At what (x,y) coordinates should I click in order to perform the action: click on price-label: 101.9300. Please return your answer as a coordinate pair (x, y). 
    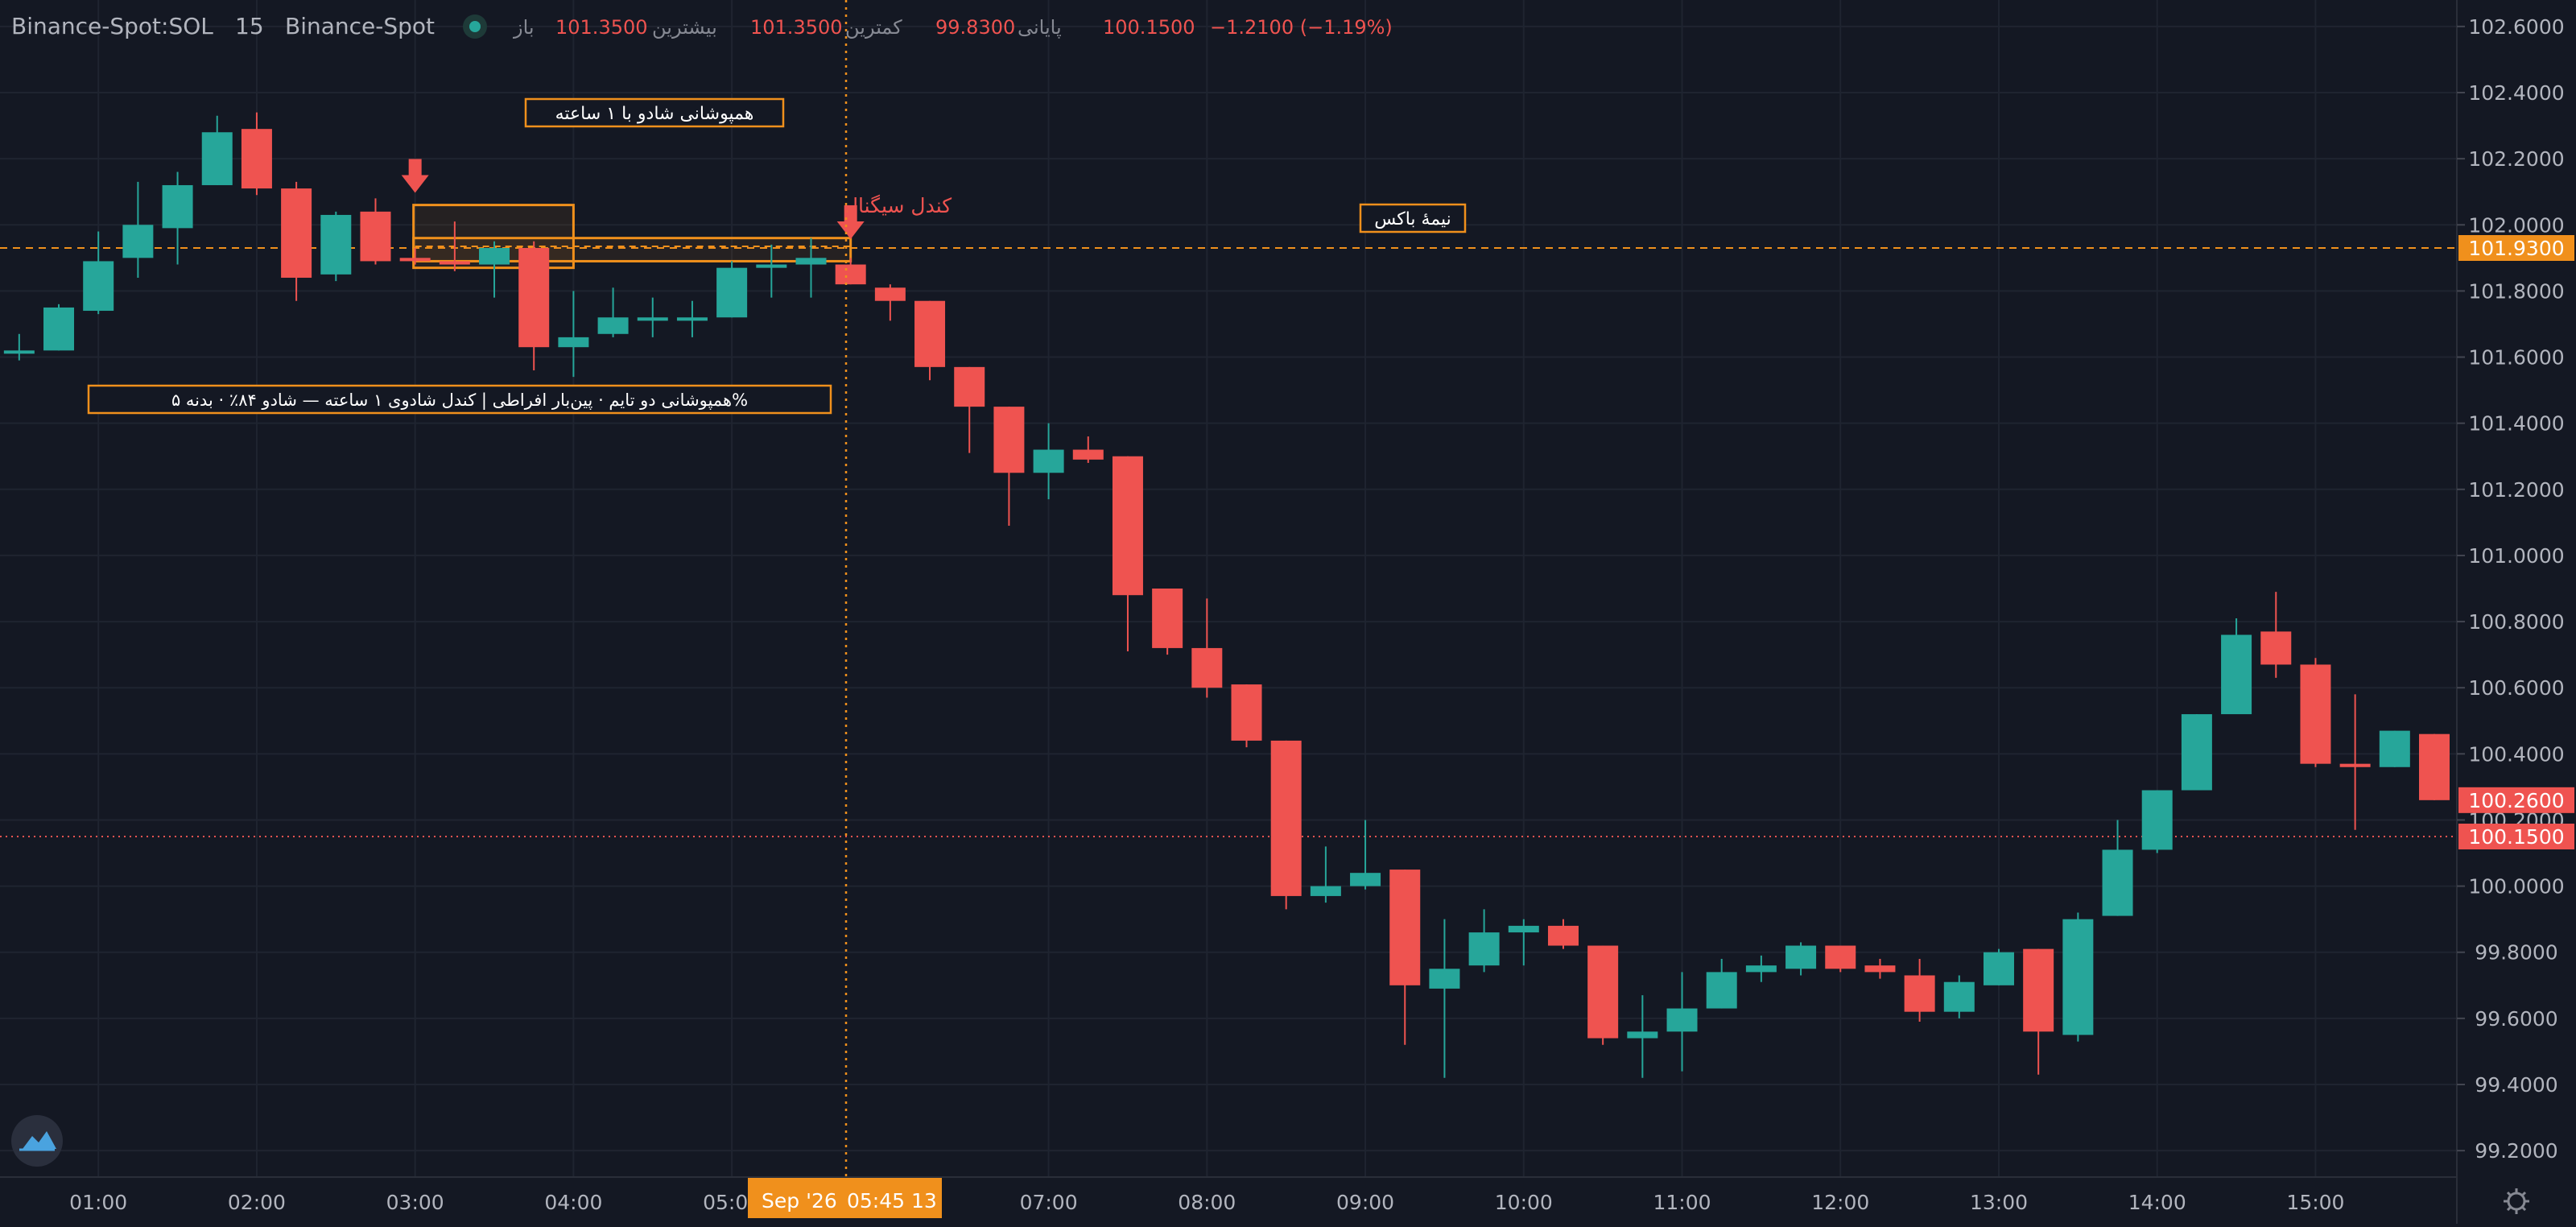
    Looking at the image, I should click on (2516, 248).